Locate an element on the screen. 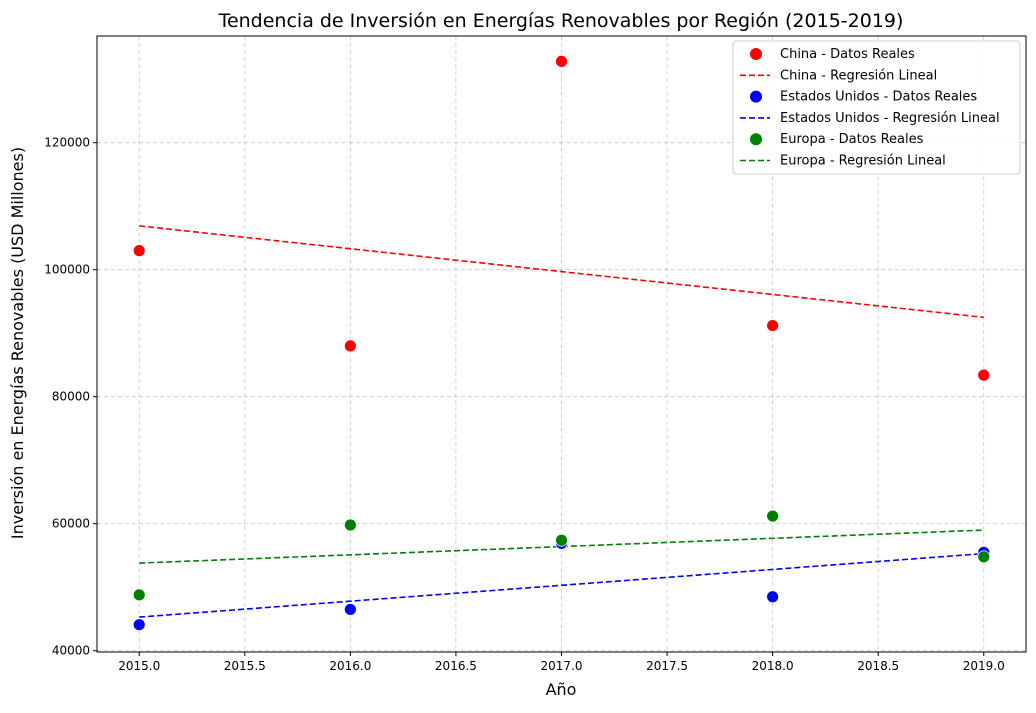 The image size is (1036, 713). x-tick-label: 2015.5 is located at coordinates (245, 666).